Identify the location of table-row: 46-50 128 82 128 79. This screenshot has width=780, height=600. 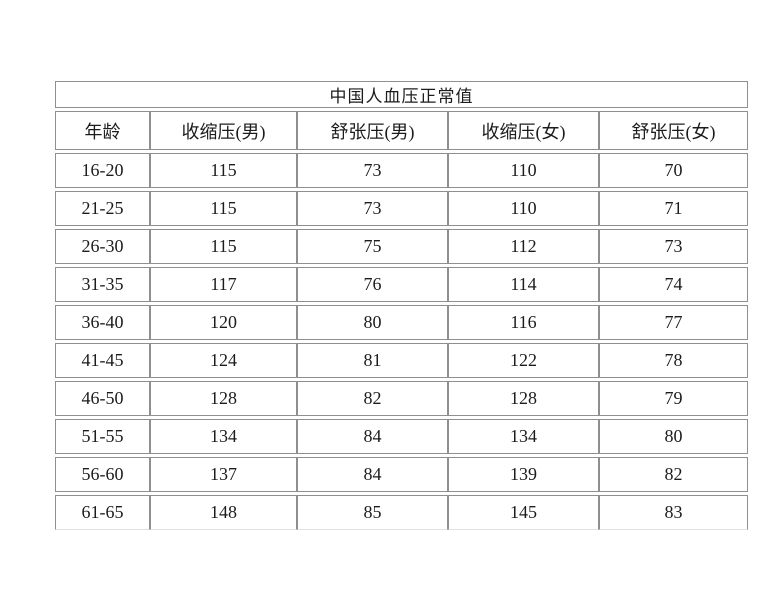
(402, 398).